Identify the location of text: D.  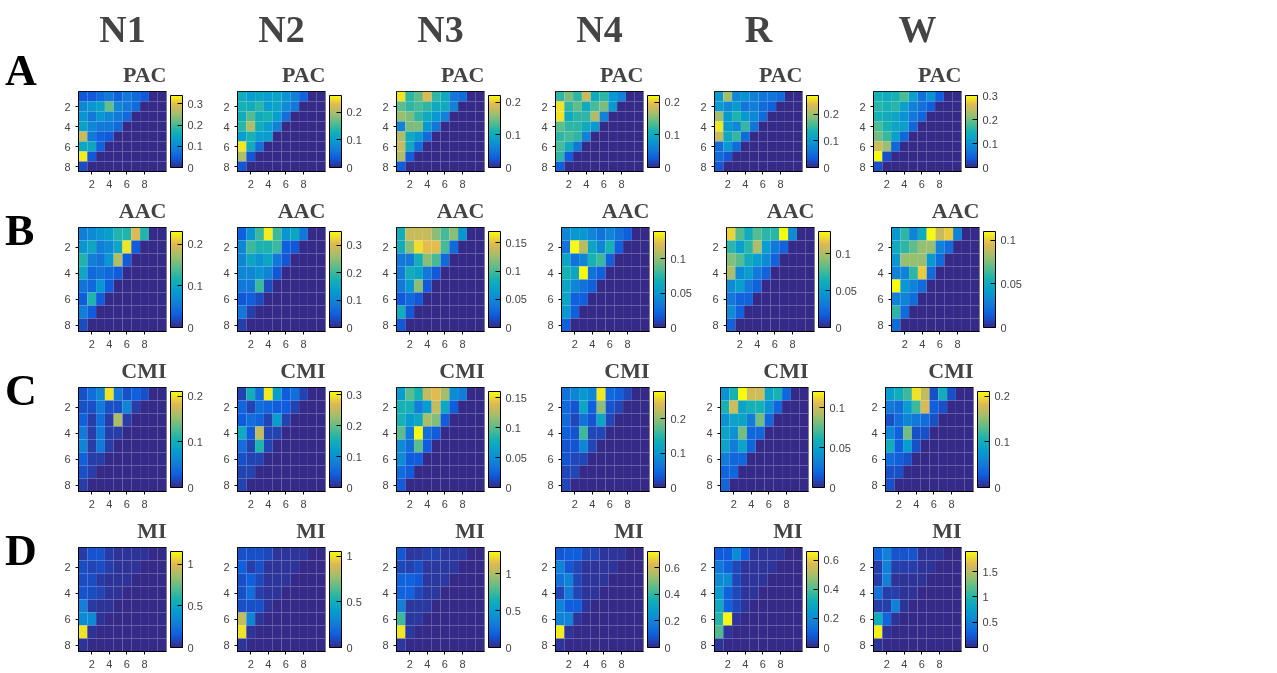
(21, 551).